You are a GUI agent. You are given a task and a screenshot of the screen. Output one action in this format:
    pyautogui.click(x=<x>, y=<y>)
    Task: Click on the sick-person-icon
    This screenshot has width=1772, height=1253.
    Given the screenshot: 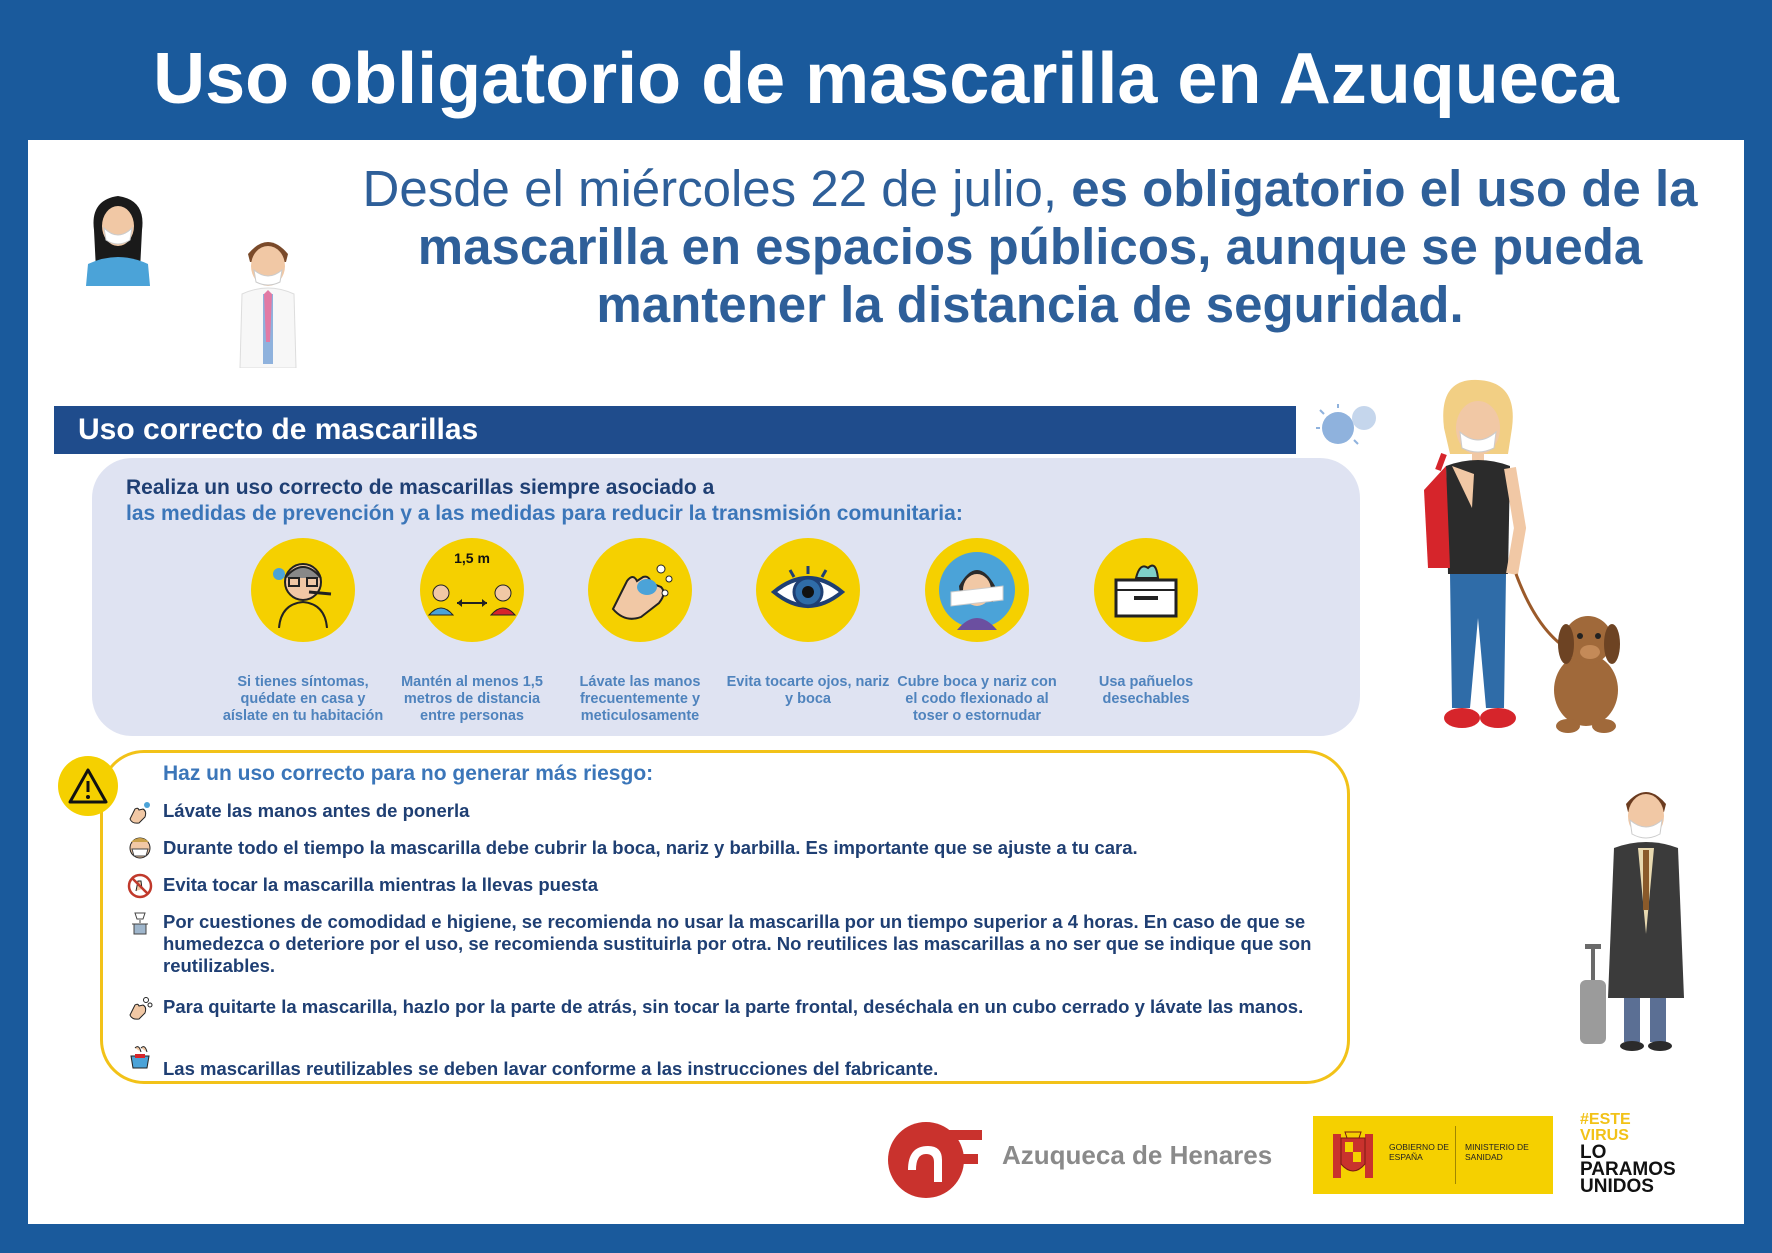 What is the action you would take?
    pyautogui.click(x=303, y=590)
    